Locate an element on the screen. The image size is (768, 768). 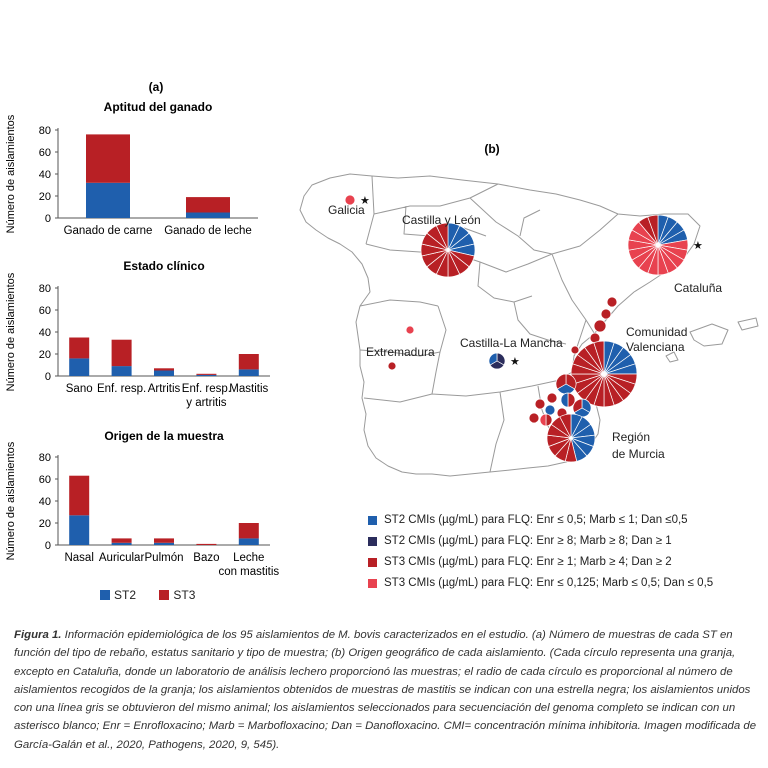
x-tick-label: Sano is located at coordinates (79, 389).